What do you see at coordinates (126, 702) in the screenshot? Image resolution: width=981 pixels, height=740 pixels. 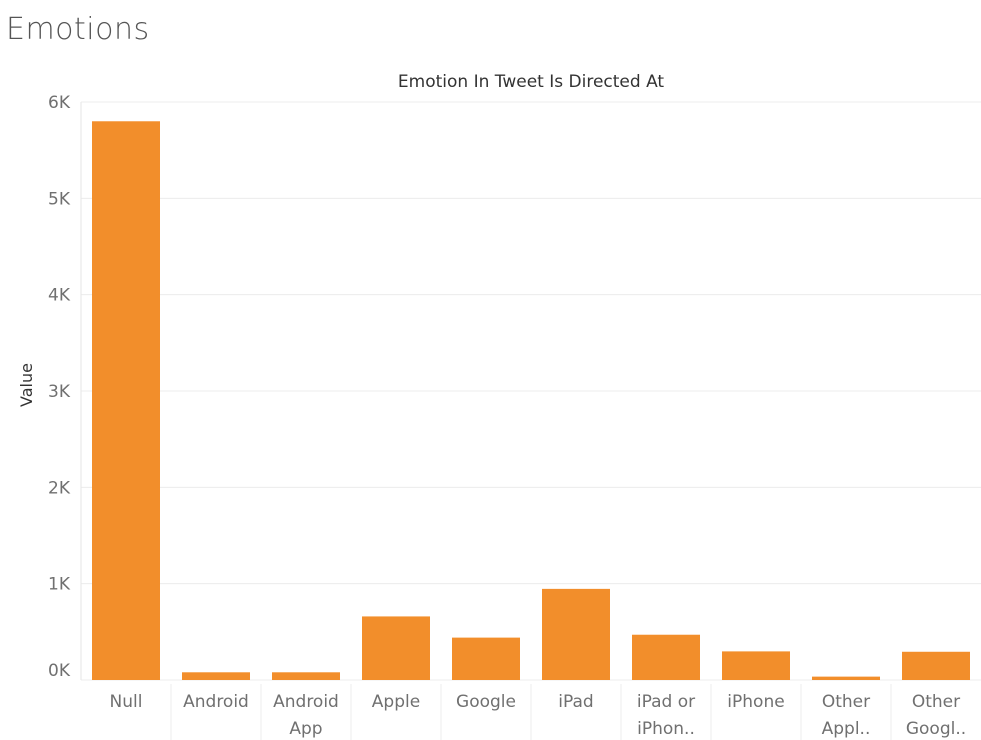 I see `x-category-label: Null` at bounding box center [126, 702].